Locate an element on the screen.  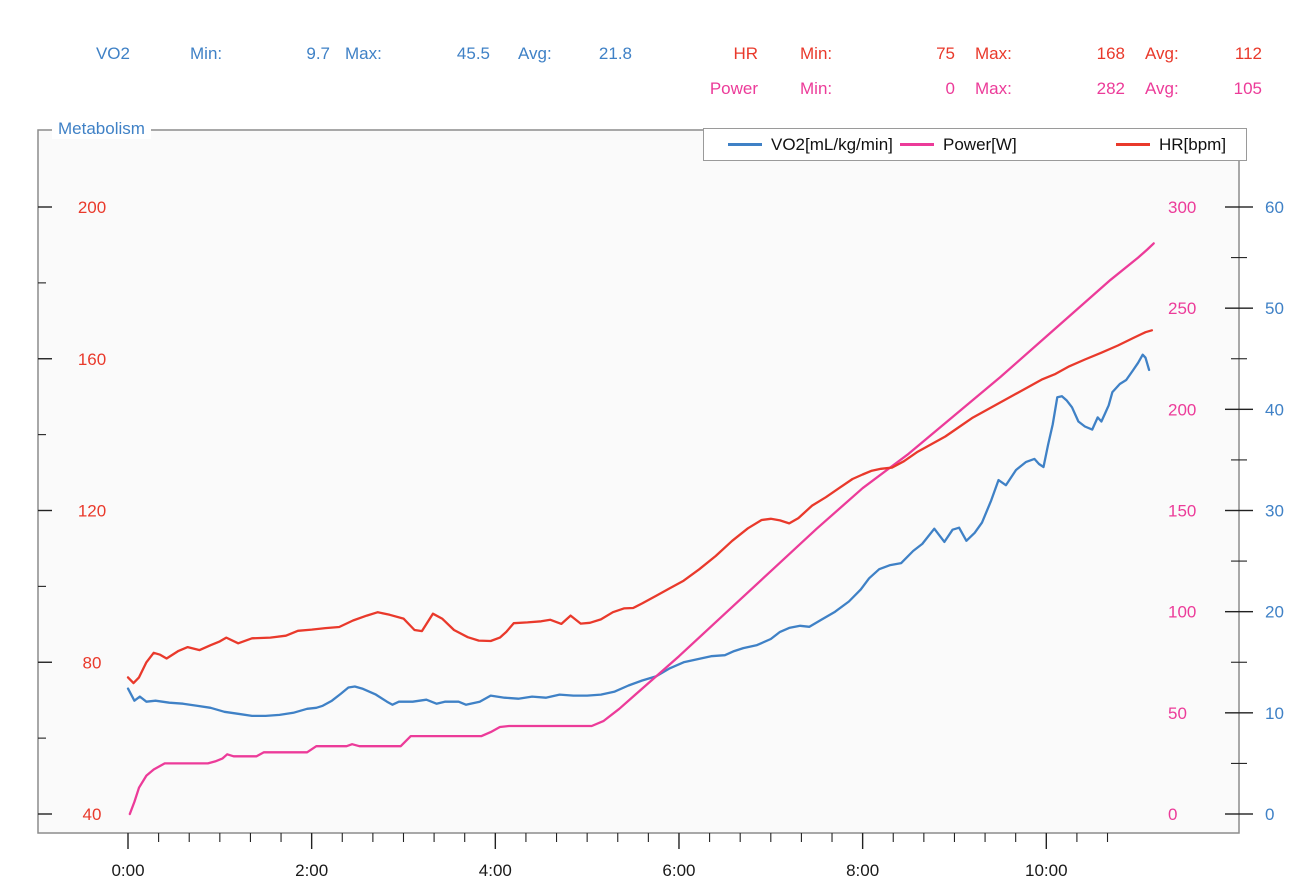
chart-legend: VO2[mL/kg/min] Power[W] HR[bpm] is located at coordinates (975, 144).